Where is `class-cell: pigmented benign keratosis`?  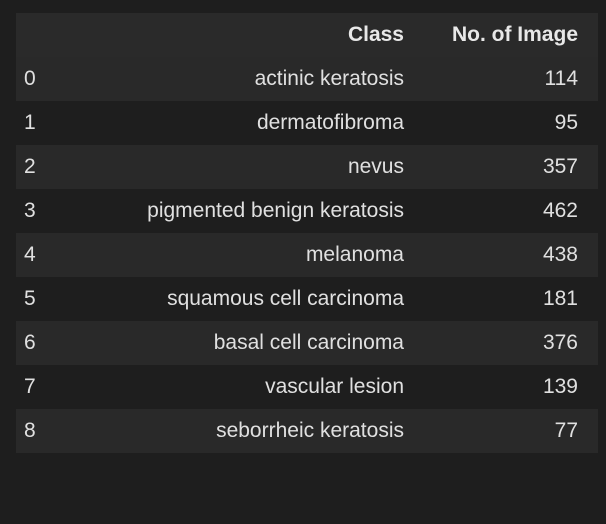 class-cell: pigmented benign keratosis is located at coordinates (275, 210).